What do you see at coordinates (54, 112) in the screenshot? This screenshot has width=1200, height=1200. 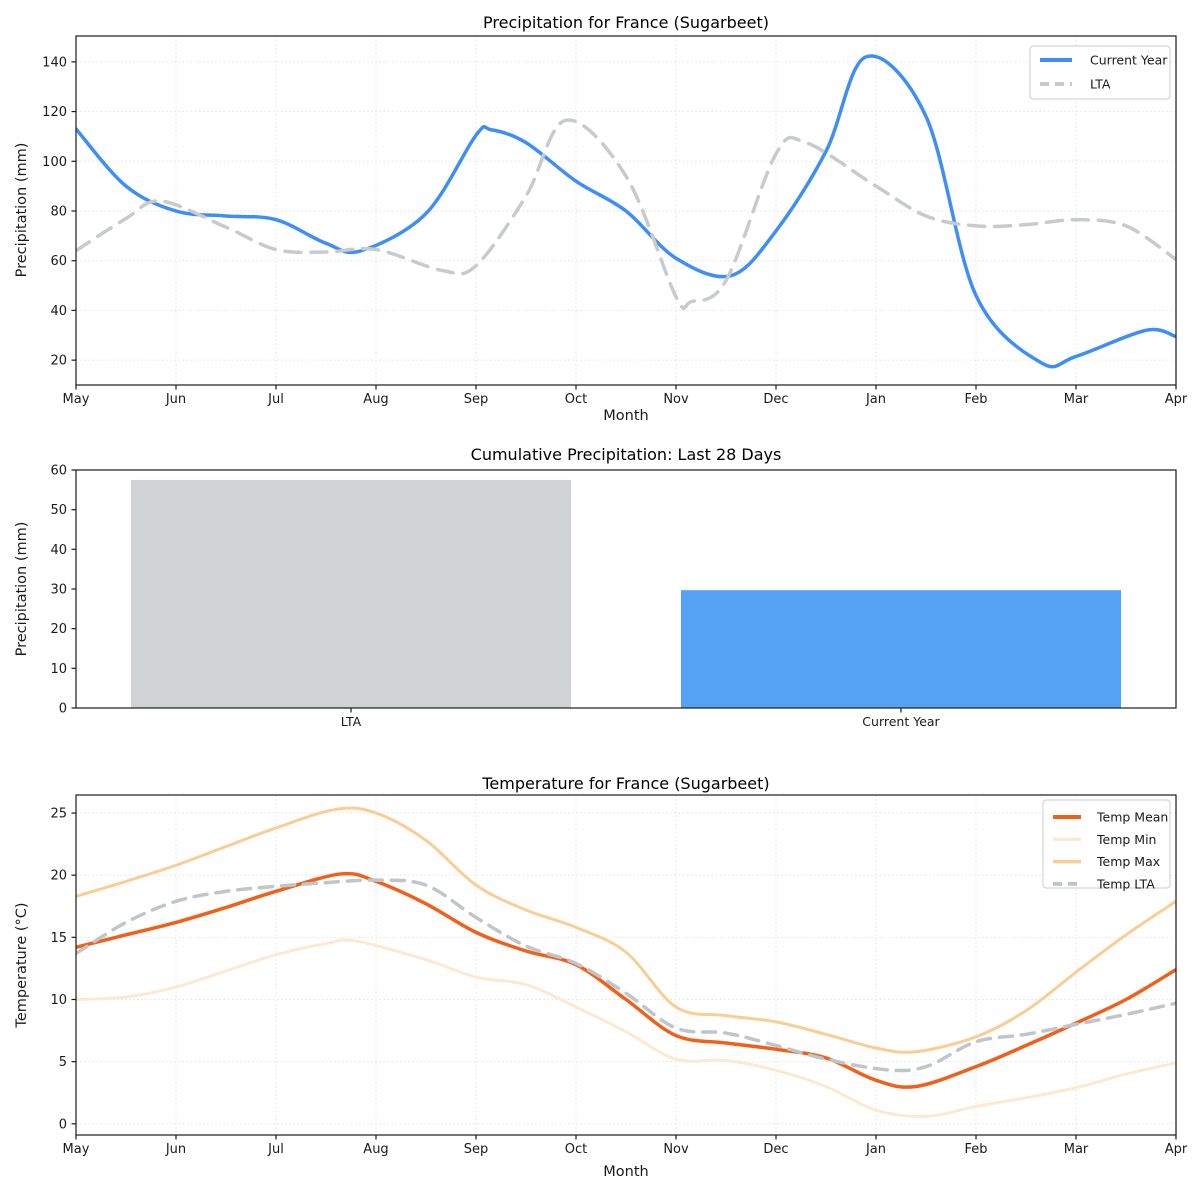 I see `y-tick-label: 120` at bounding box center [54, 112].